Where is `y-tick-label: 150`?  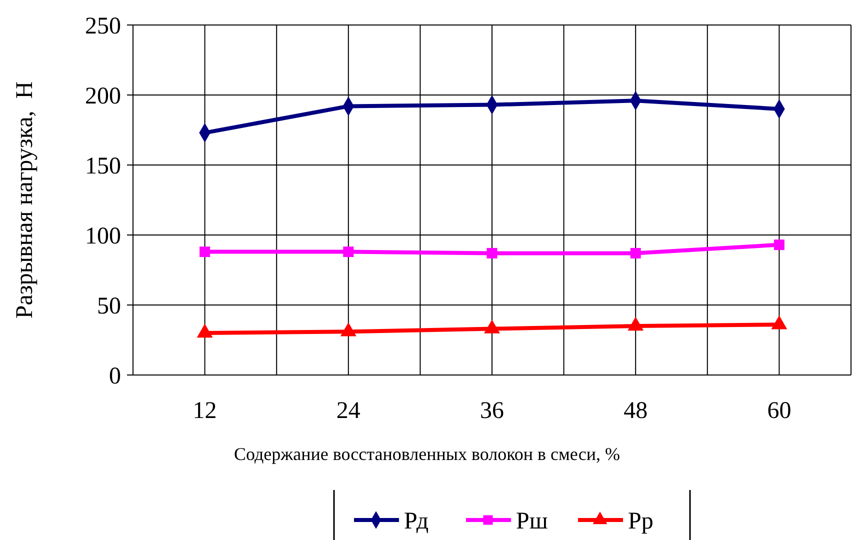 y-tick-label: 150 is located at coordinates (103, 166).